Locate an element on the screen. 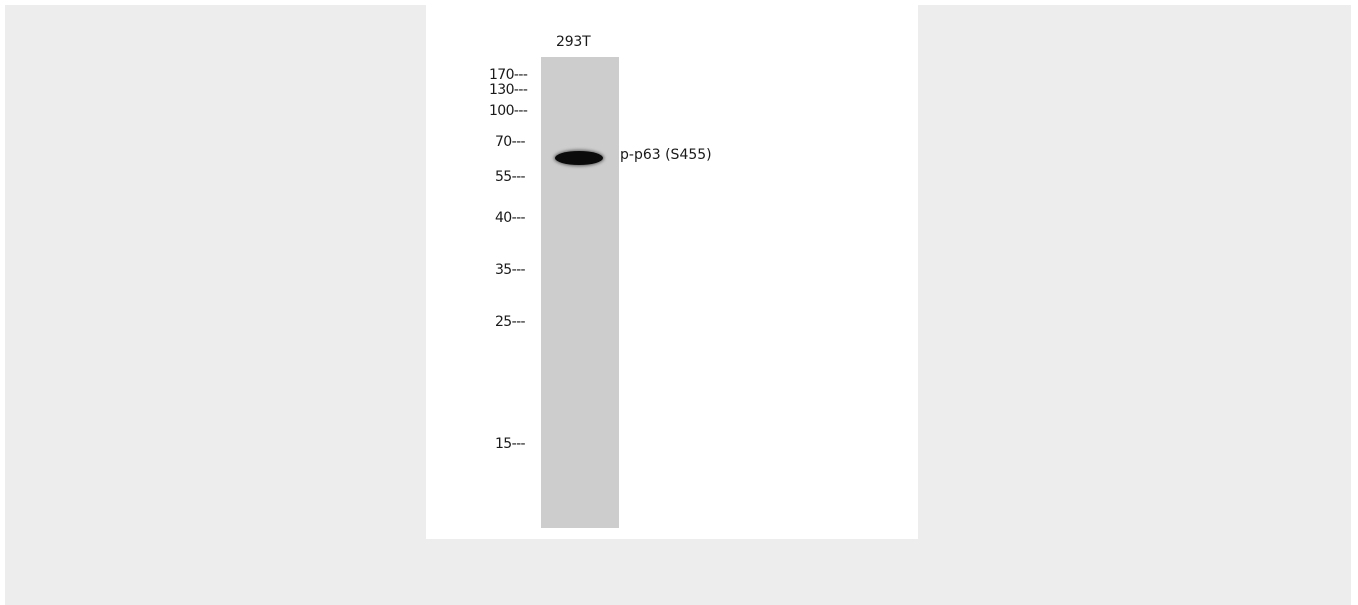 This screenshot has width=1358, height=605. marker-130: 130--- is located at coordinates (508, 90).